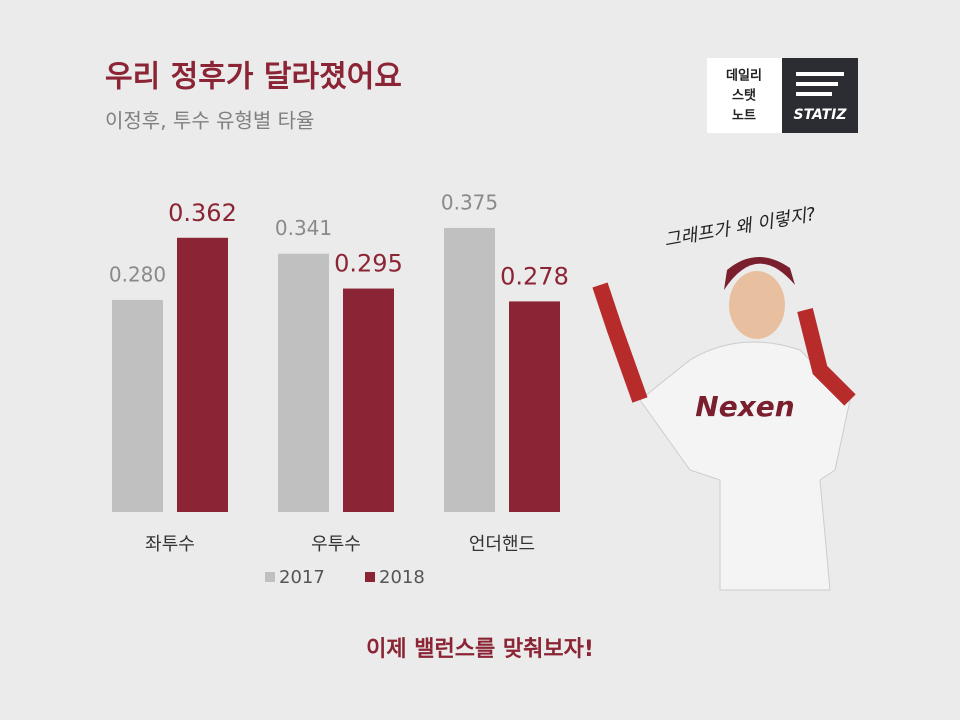  Describe the element at coordinates (137, 274) in the screenshot. I see `value-label: 0.280` at that location.